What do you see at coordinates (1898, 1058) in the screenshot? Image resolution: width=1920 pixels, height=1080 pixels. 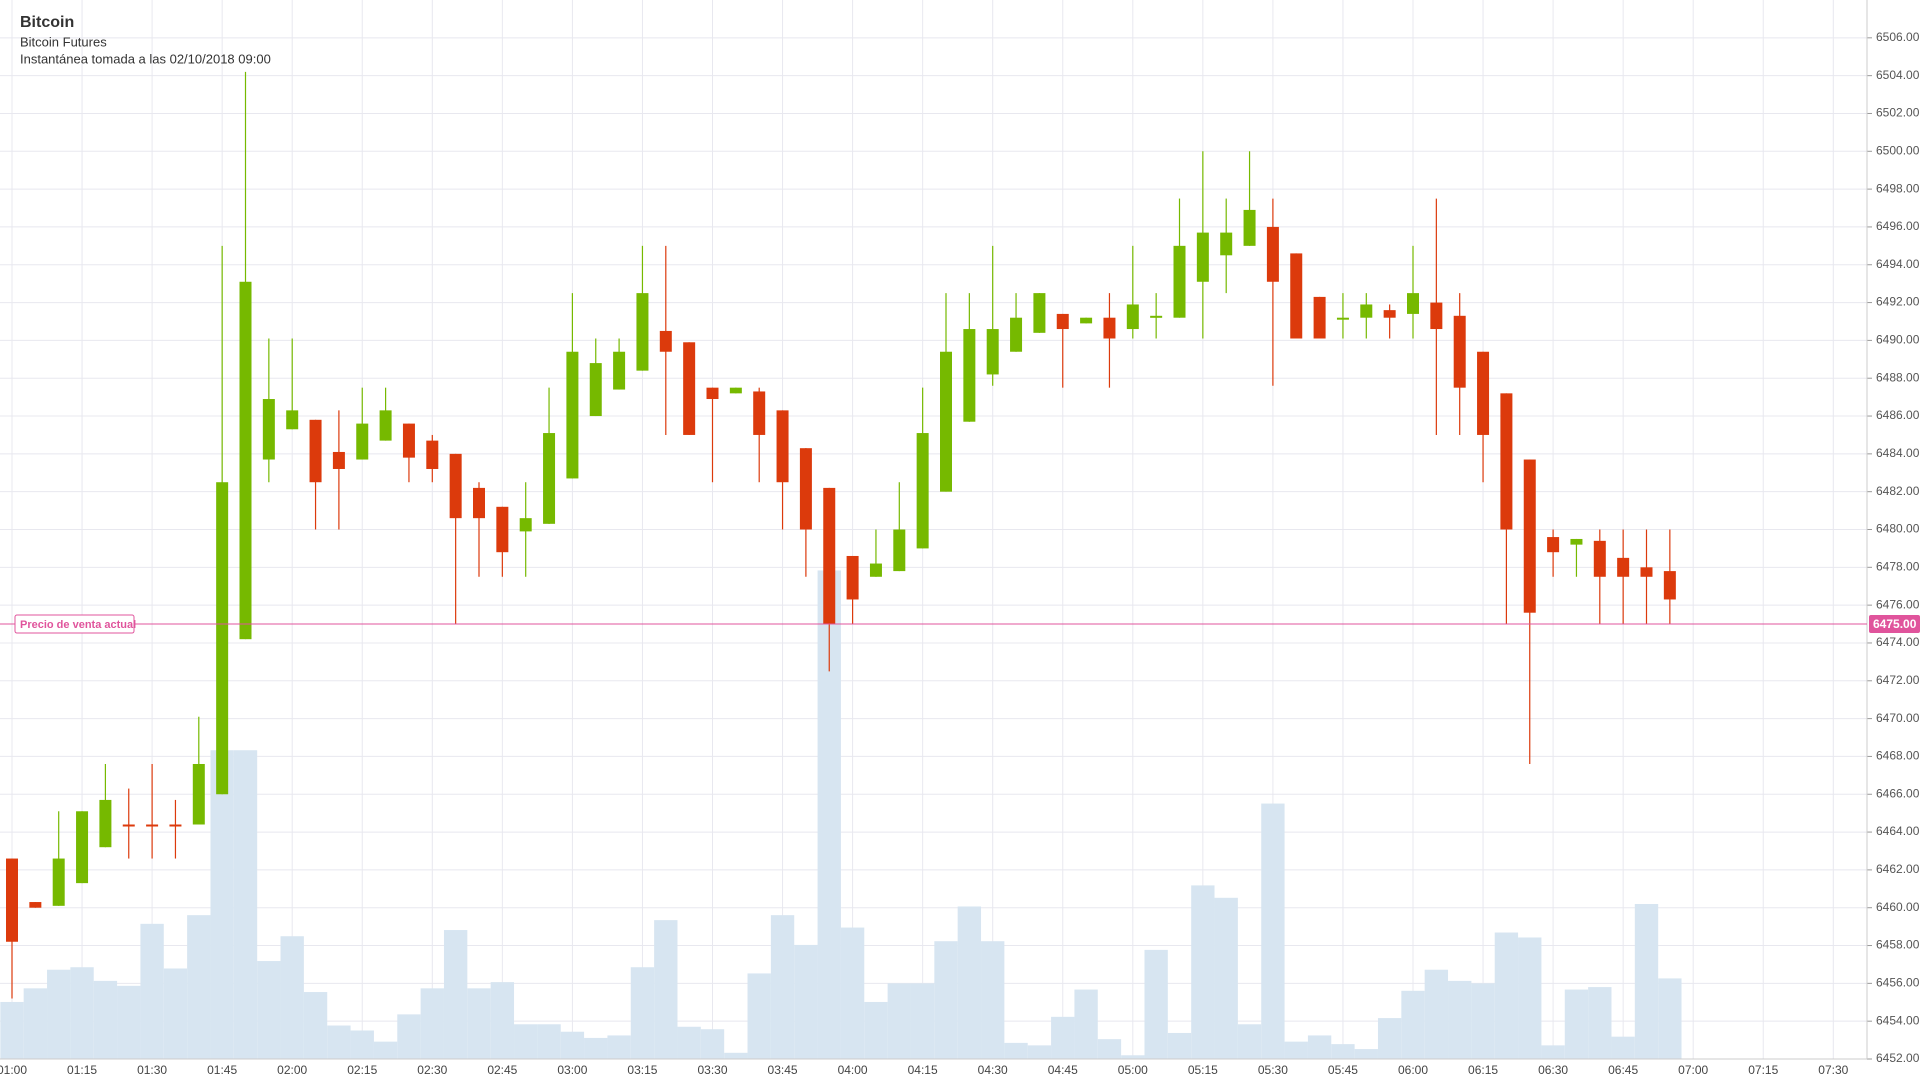 I see `y-tick-label: 6452.00` at bounding box center [1898, 1058].